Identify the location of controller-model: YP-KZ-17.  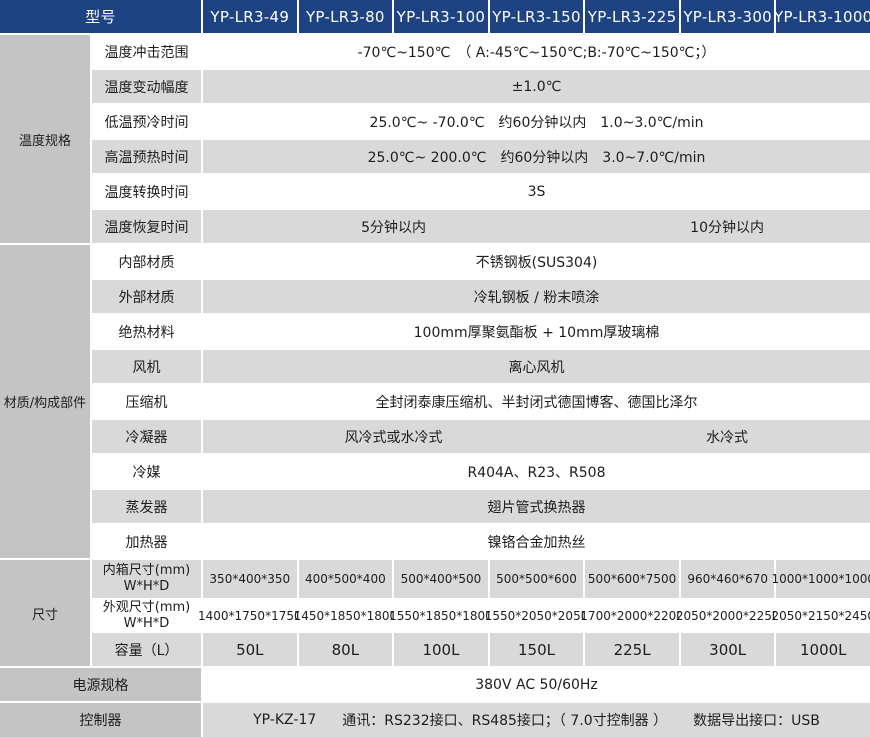
(285, 720).